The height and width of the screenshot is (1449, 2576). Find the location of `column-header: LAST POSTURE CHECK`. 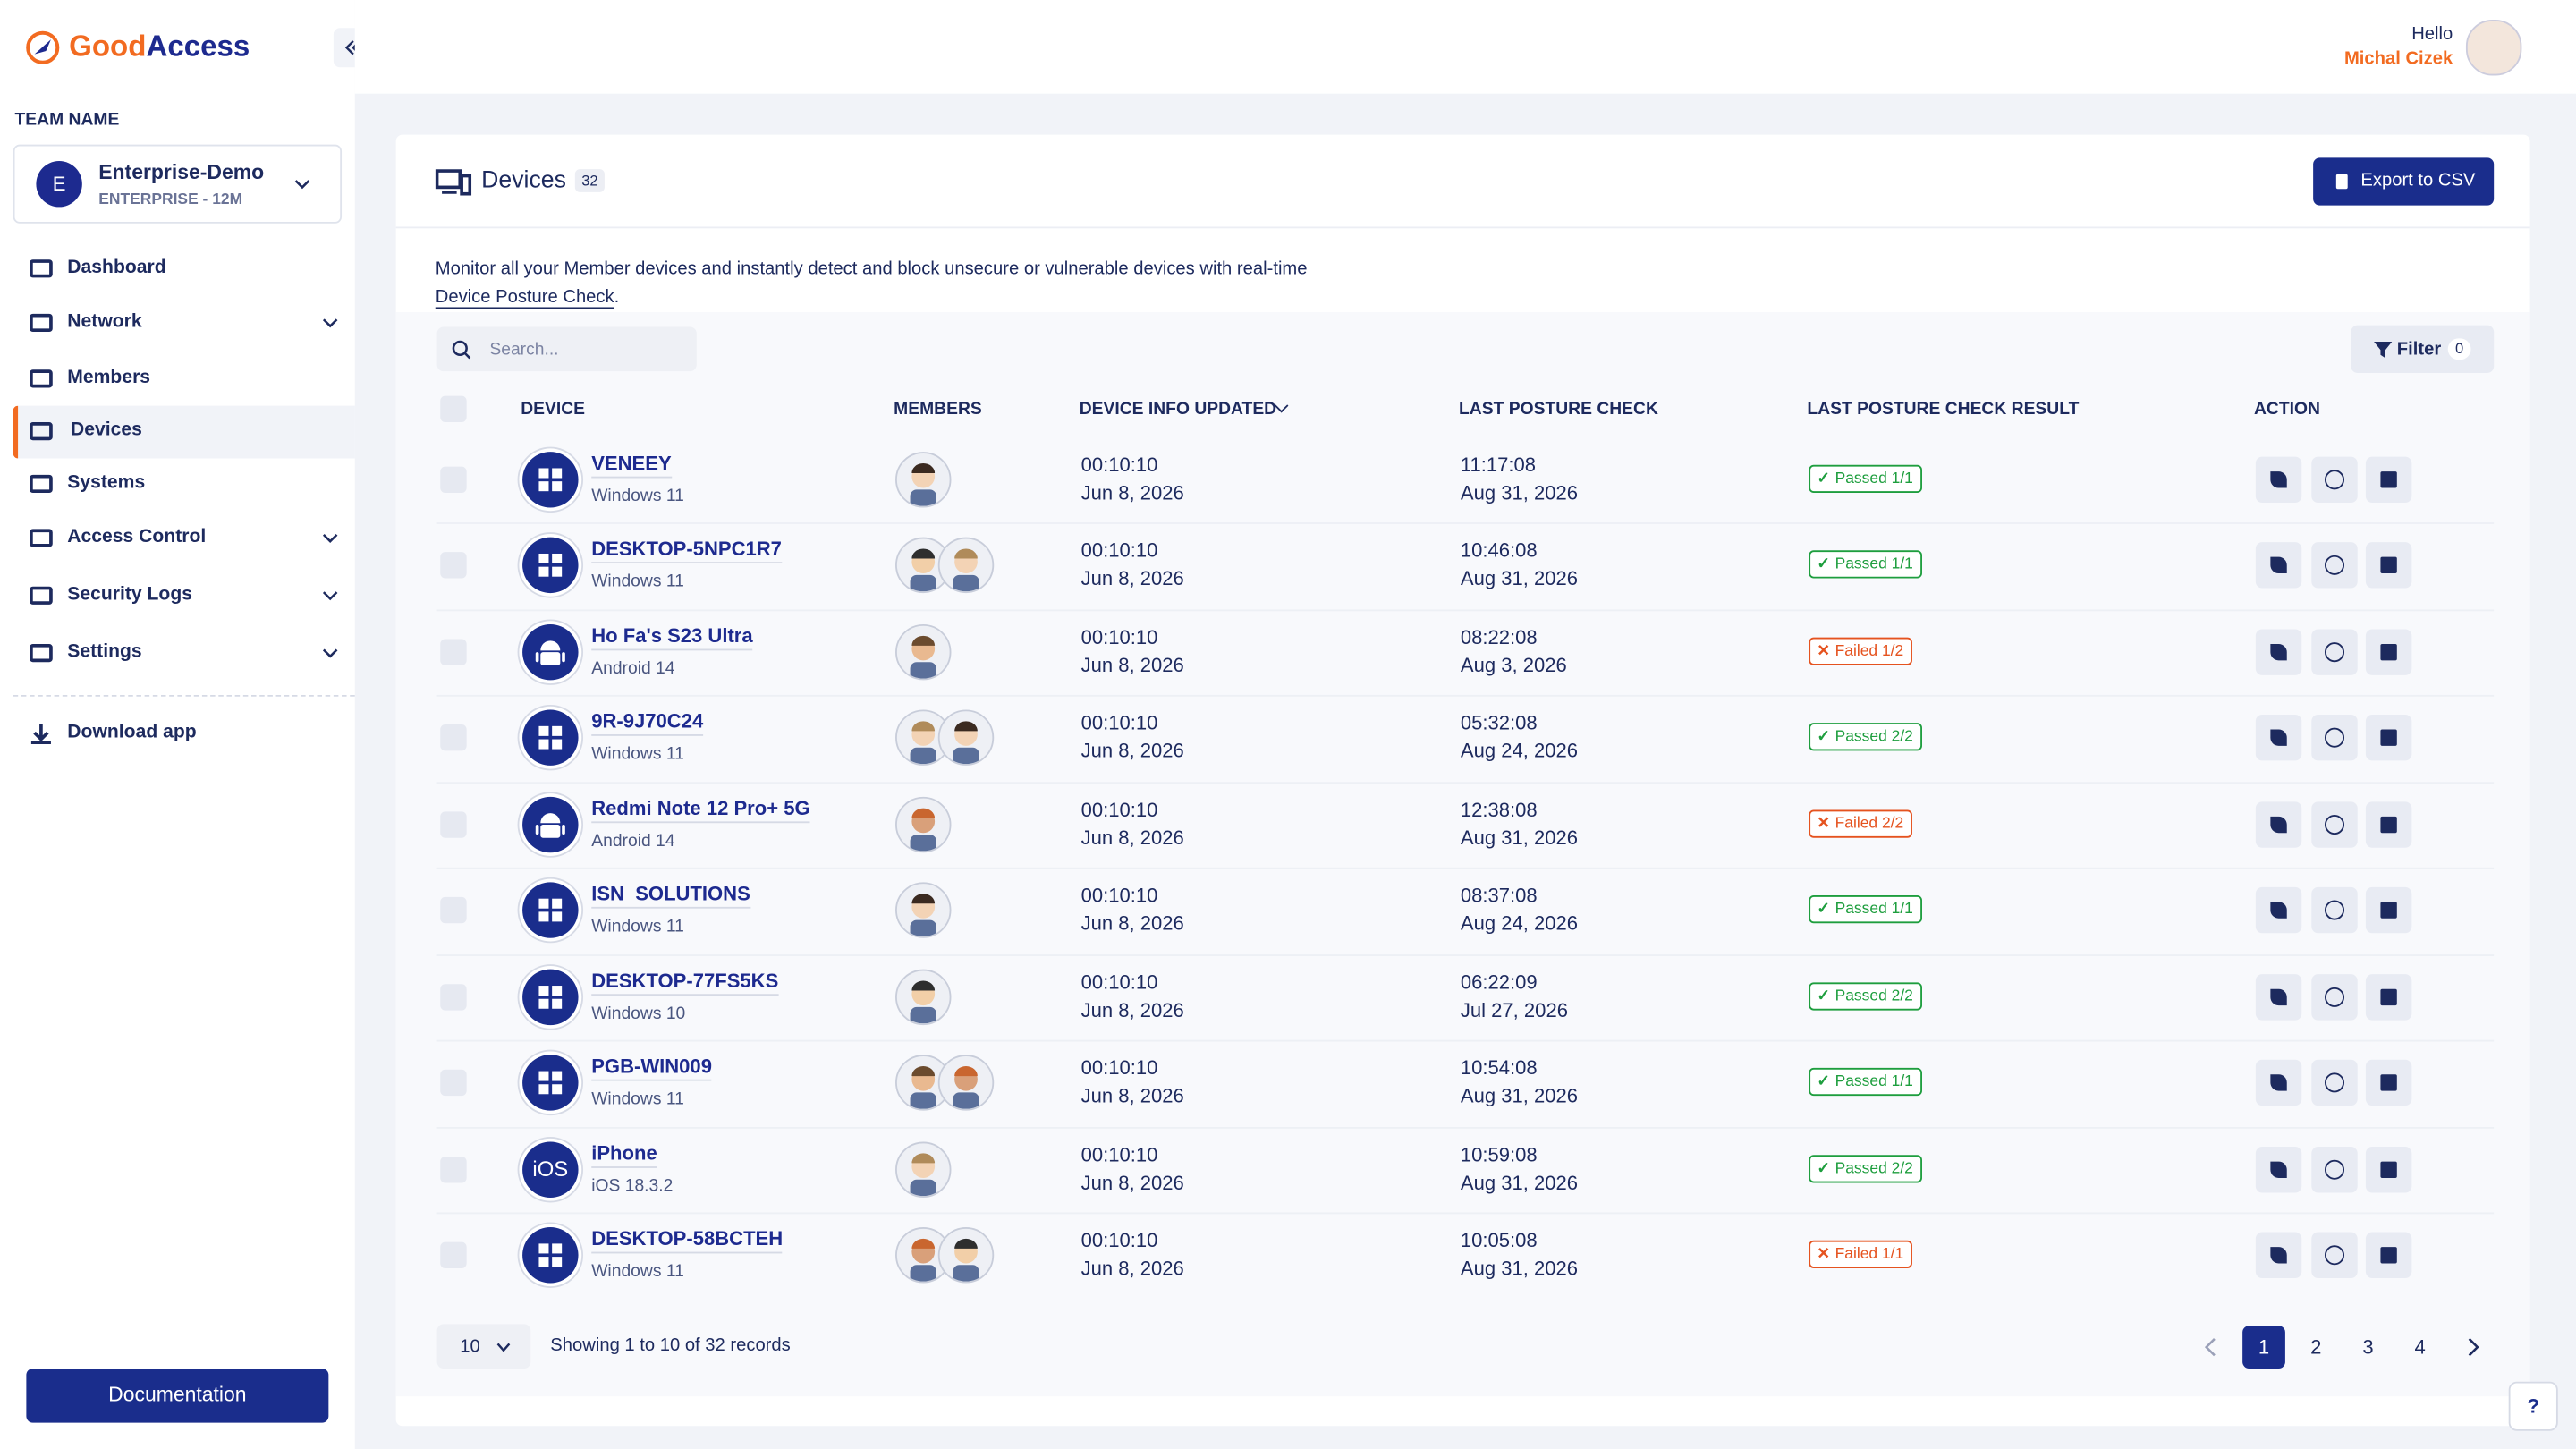

column-header: LAST POSTURE CHECK is located at coordinates (1558, 409).